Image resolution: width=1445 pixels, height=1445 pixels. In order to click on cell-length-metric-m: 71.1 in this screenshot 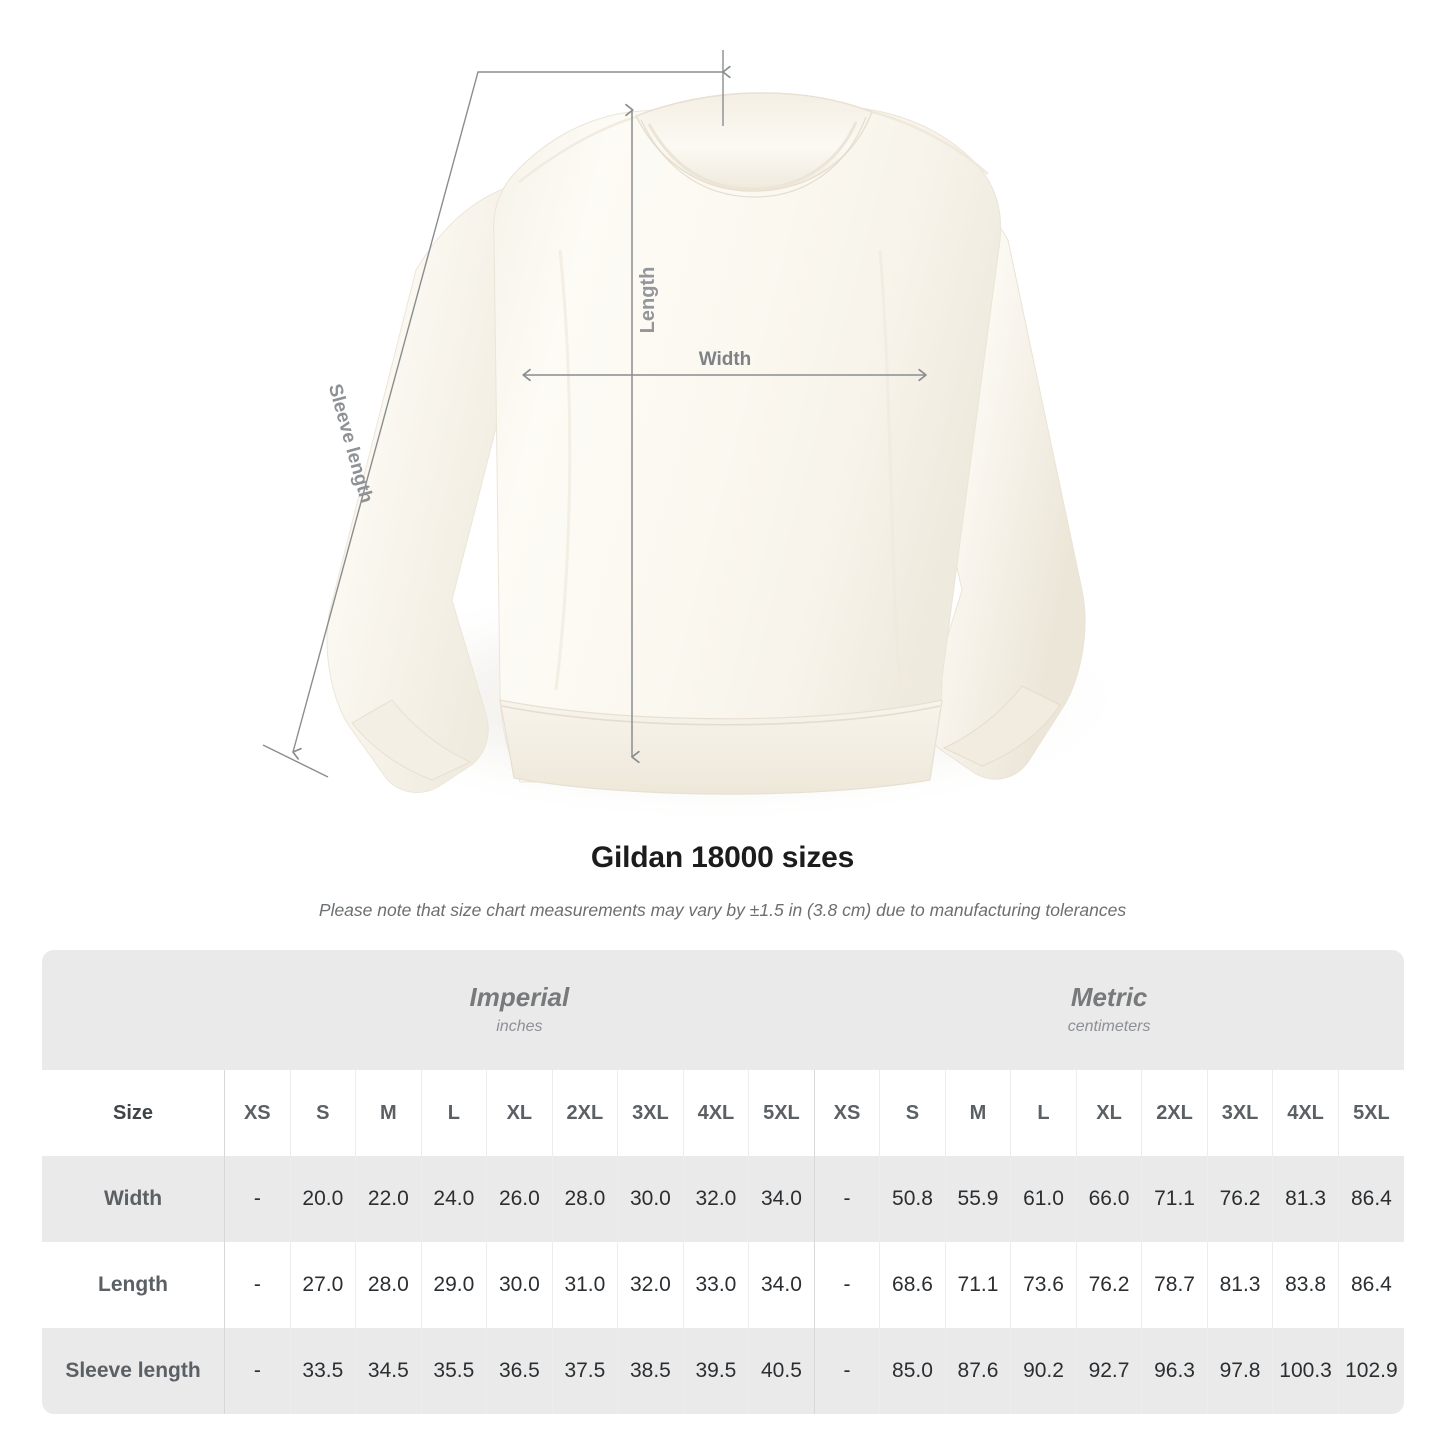, I will do `click(977, 1285)`.